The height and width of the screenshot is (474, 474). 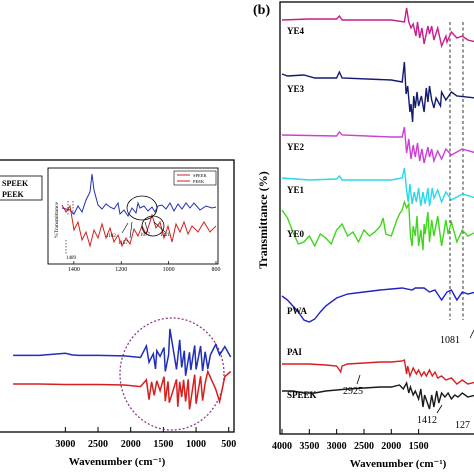 I want to click on inset-speek-curve, so click(x=139, y=195).